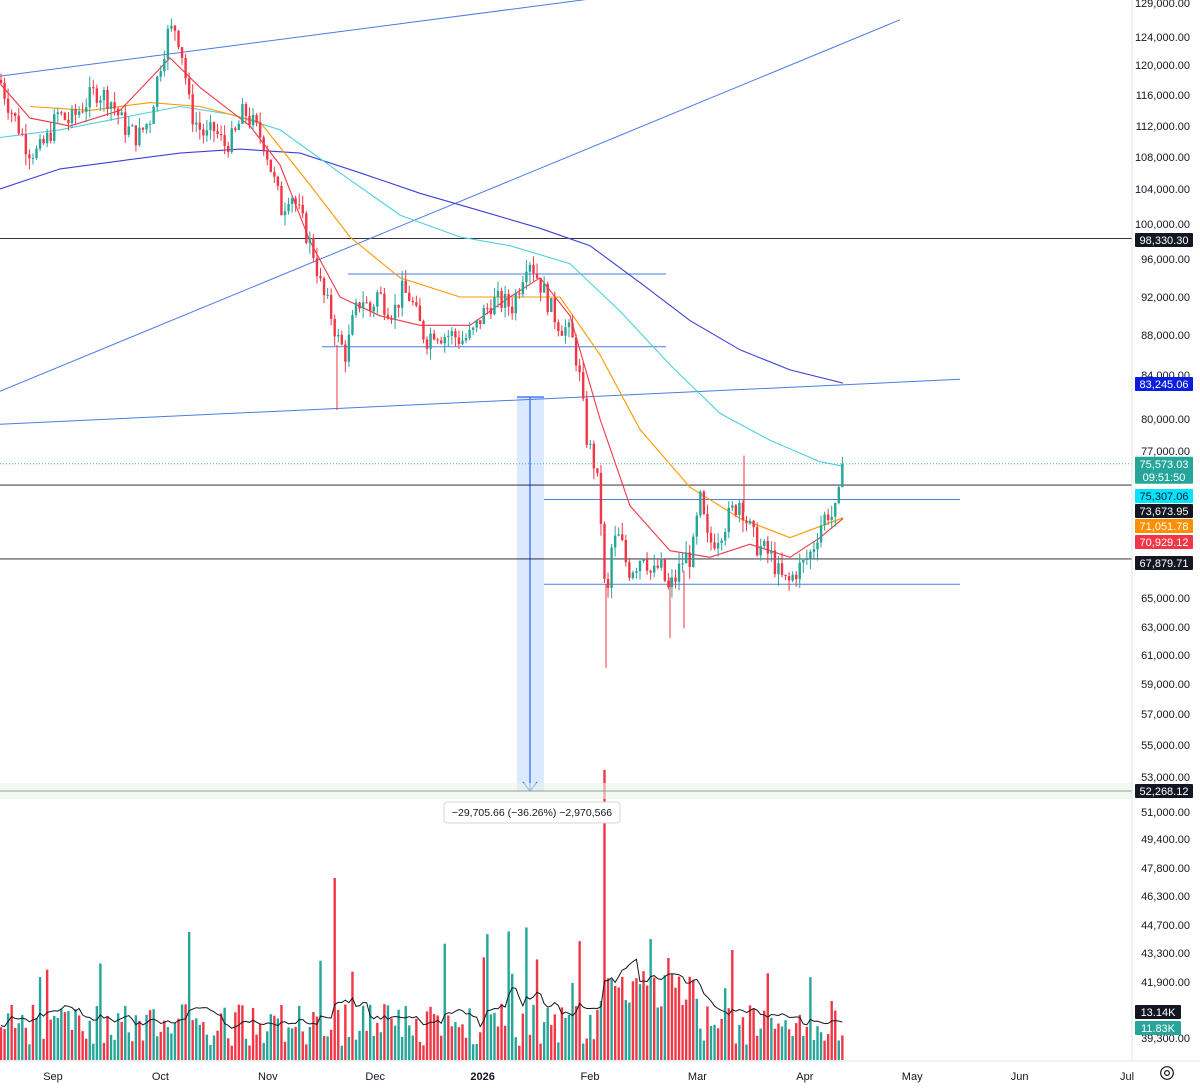 The width and height of the screenshot is (1200, 1088). I want to click on time-tick-label: Apr, so click(804, 1077).